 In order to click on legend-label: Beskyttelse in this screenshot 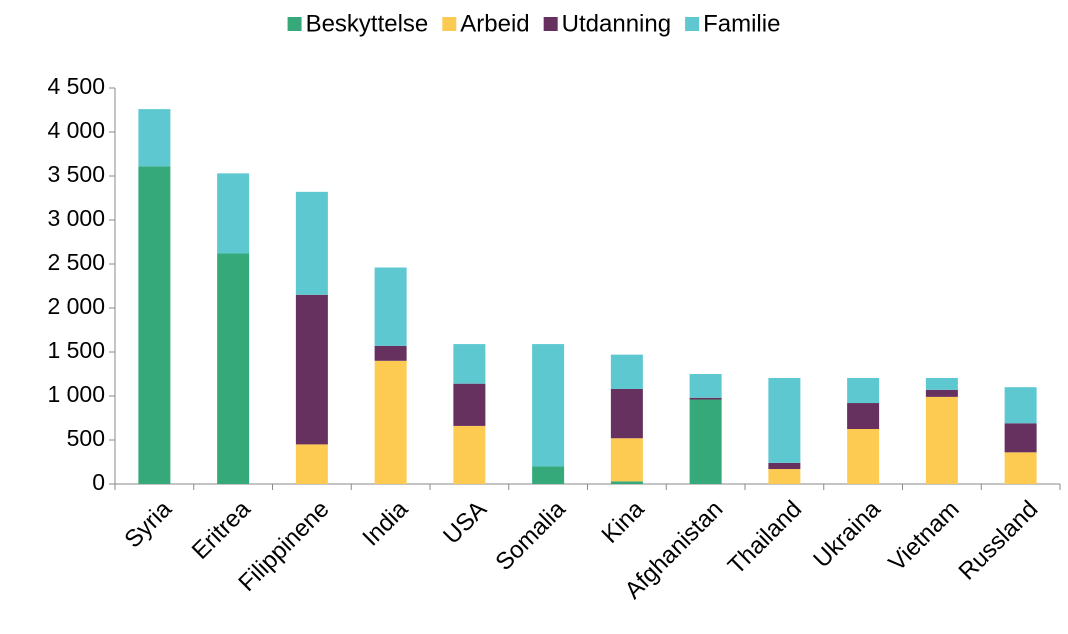, I will do `click(367, 23)`.